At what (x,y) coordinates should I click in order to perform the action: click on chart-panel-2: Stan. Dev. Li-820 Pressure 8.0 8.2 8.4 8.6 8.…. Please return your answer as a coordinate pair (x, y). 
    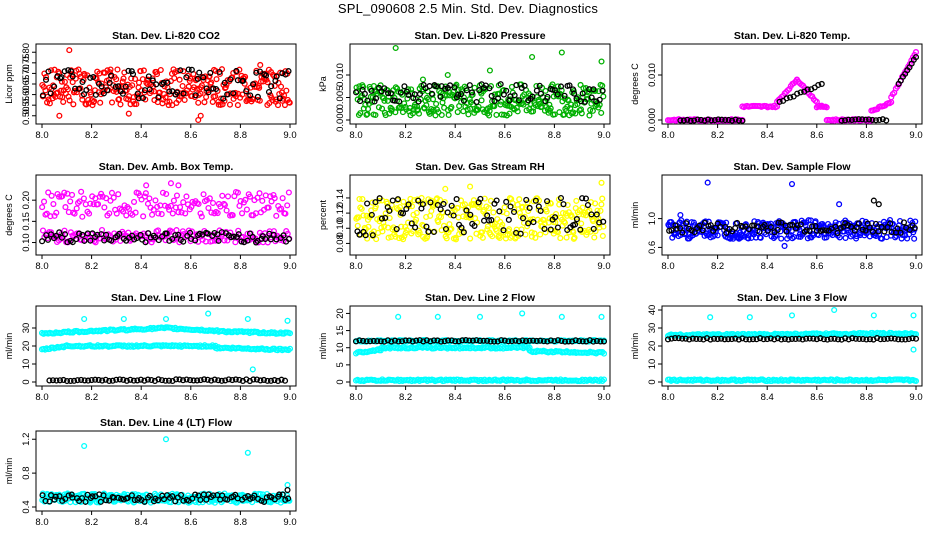
    Looking at the image, I should click on (464, 85).